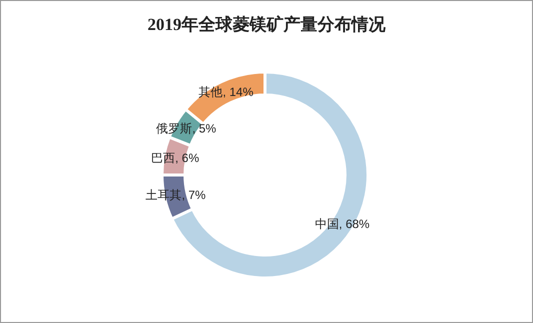 This screenshot has width=533, height=323. Describe the element at coordinates (175, 157) in the screenshot. I see `slice-label: 巴西, 6%` at that location.